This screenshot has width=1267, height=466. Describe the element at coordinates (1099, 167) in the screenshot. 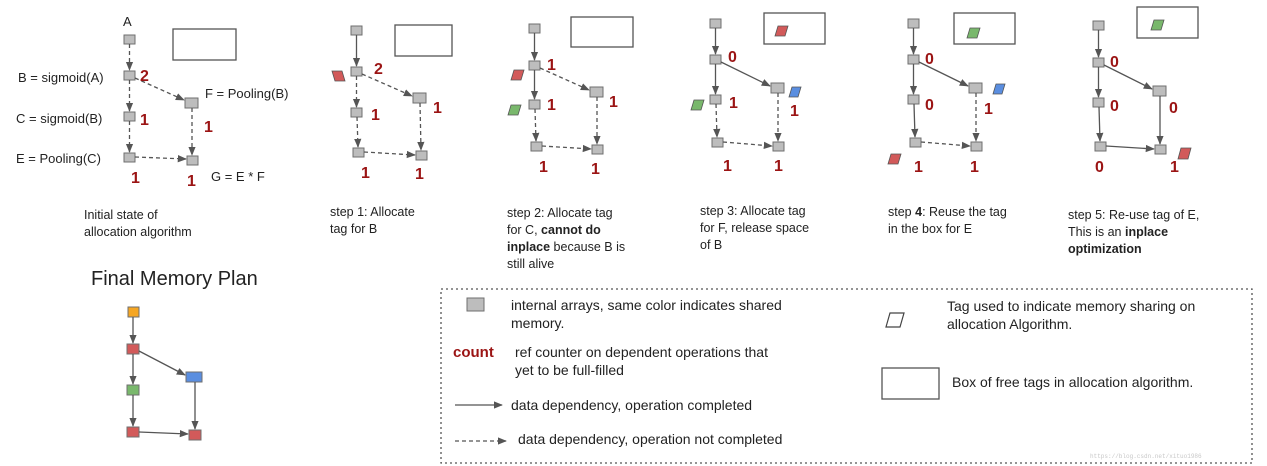

I see `count-e: 0` at that location.